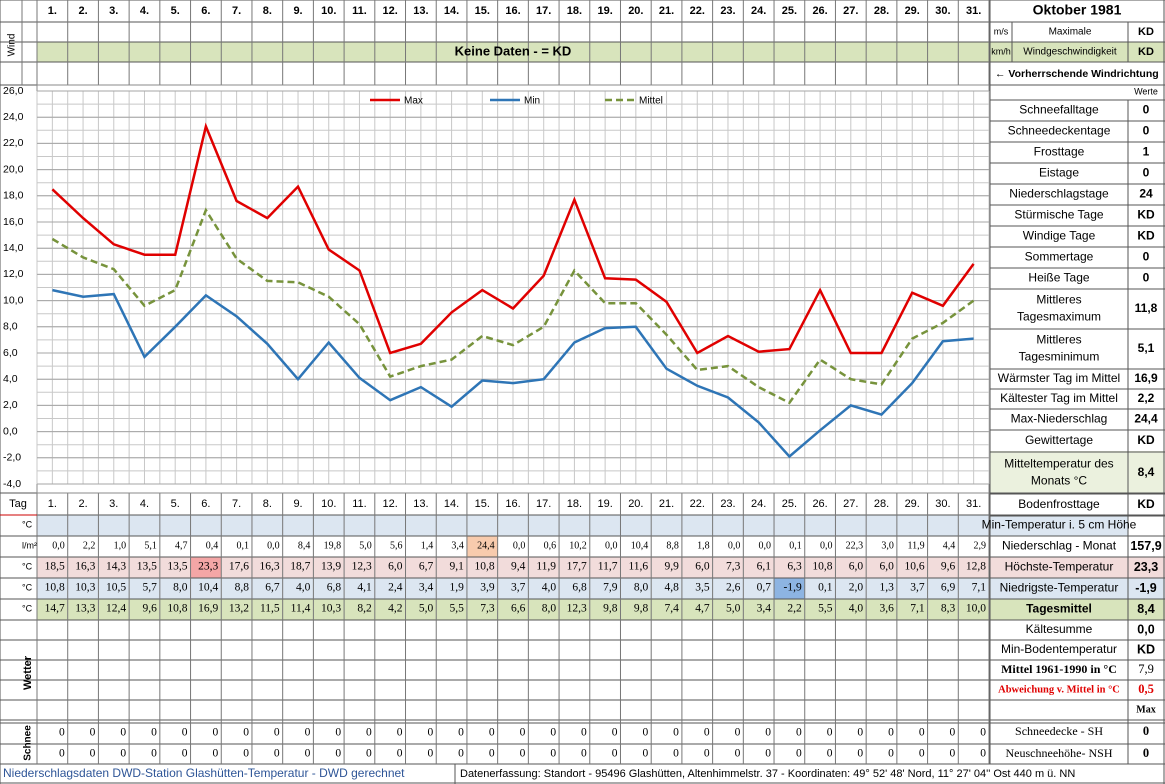  Describe the element at coordinates (702, 567) in the screenshot. I see `cell-value: 6,0` at that location.